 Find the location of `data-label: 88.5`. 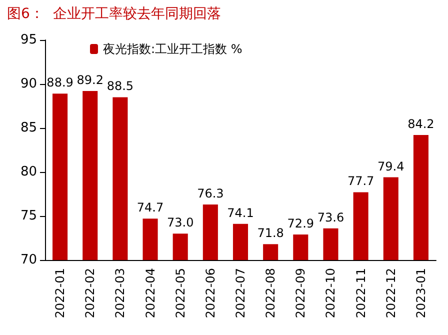

data-label: 88.5 is located at coordinates (120, 86).